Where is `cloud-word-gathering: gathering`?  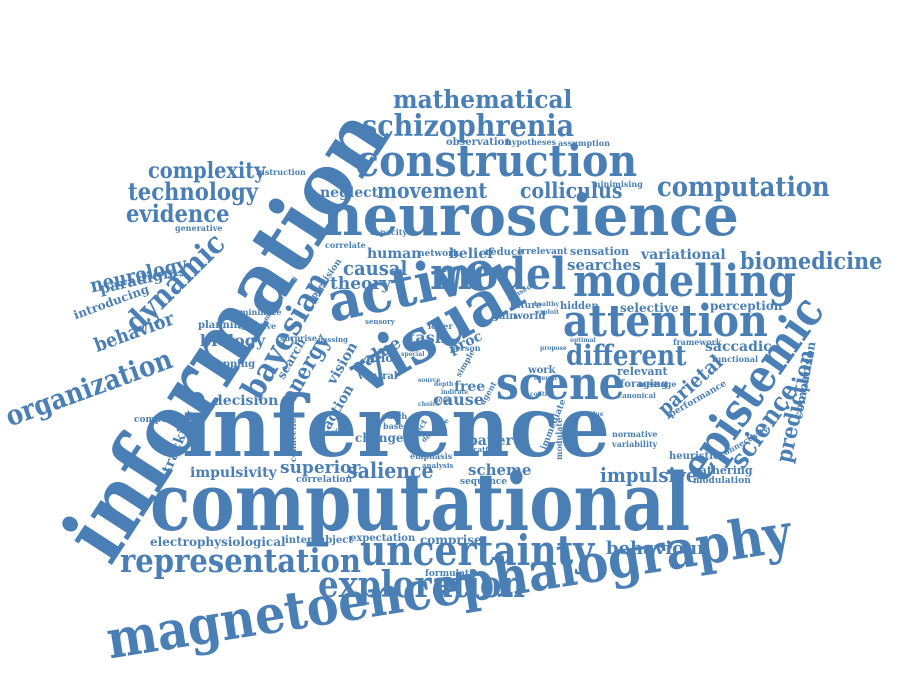
cloud-word-gathering: gathering is located at coordinates (722, 470).